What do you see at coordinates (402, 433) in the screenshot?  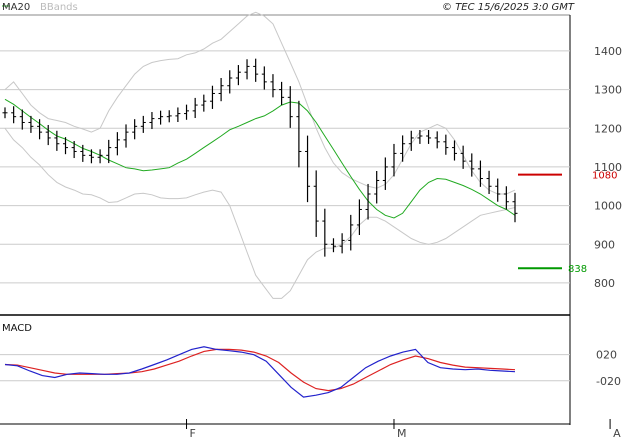 I see `month-label: M` at bounding box center [402, 433].